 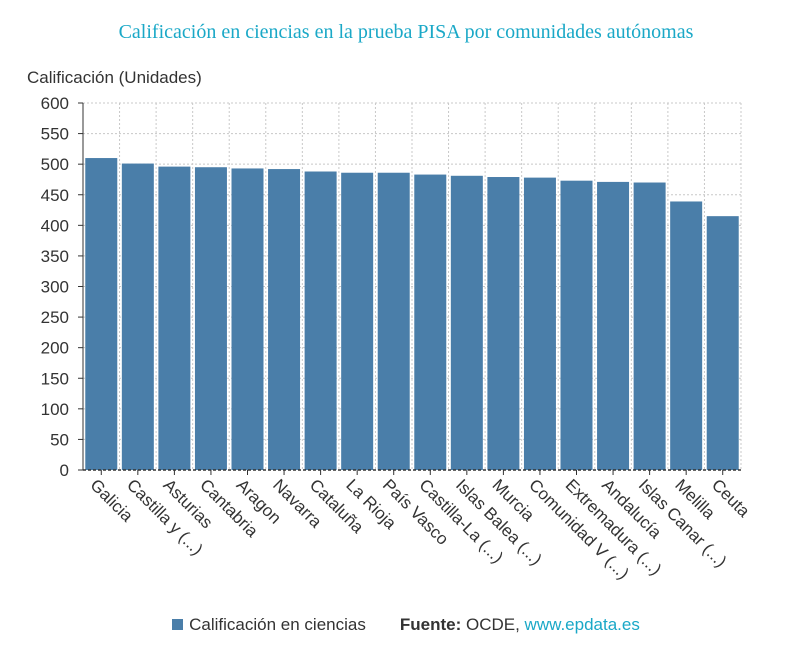 What do you see at coordinates (55, 225) in the screenshot?
I see `y-tick-label: 400` at bounding box center [55, 225].